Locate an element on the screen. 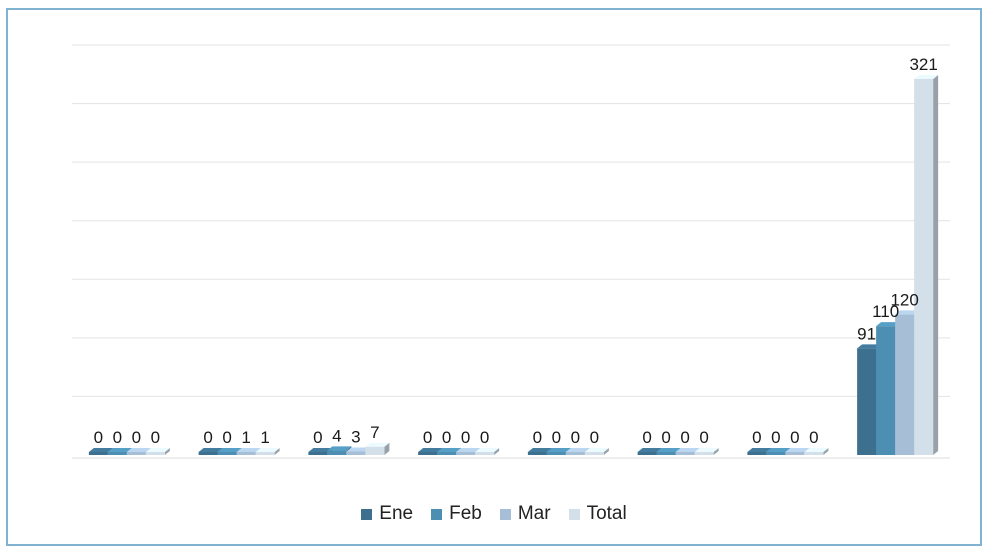 Image resolution: width=988 pixels, height=550 pixels. legend: Ene Feb Mar Total is located at coordinates (494, 514).